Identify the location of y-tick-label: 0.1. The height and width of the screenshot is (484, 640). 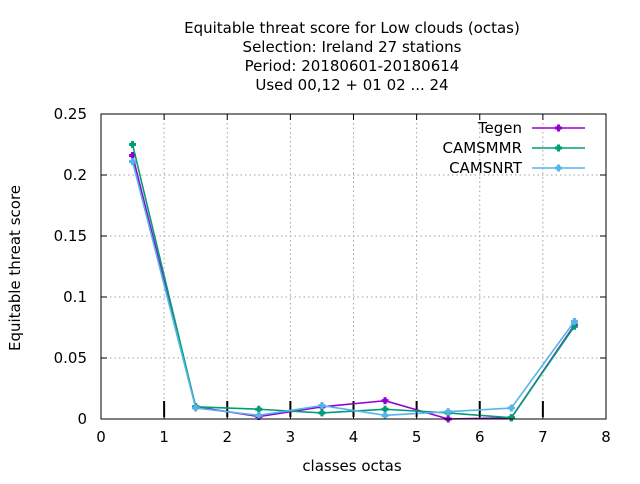
(75, 297).